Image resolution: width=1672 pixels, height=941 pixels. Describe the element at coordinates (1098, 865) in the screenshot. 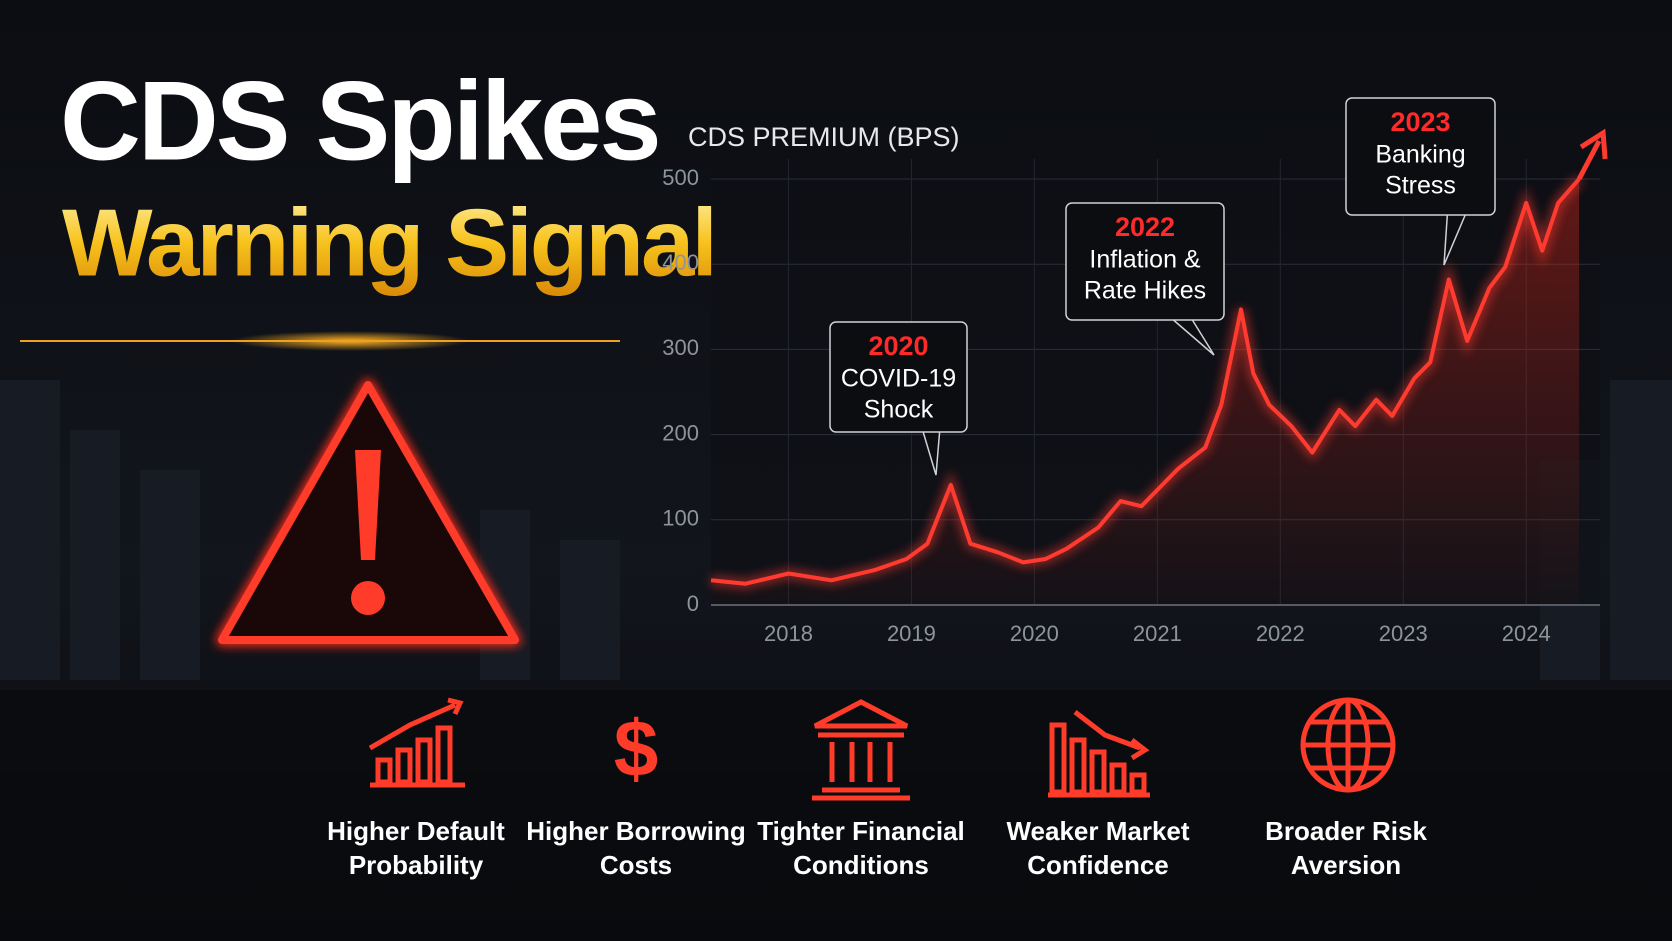

I see `impact-label: Confidence` at that location.